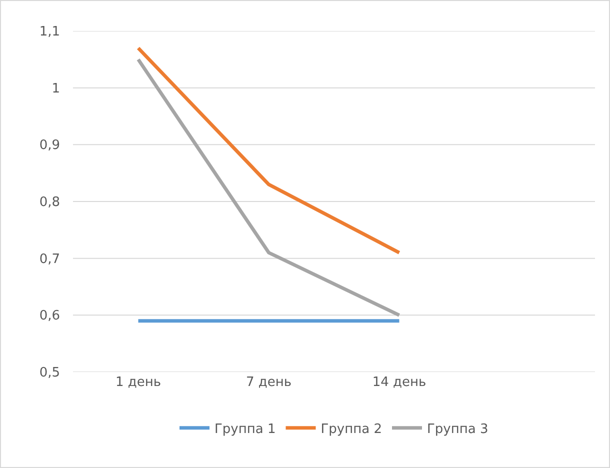  I want to click on y-tick-label: 0,6, so click(49, 316).